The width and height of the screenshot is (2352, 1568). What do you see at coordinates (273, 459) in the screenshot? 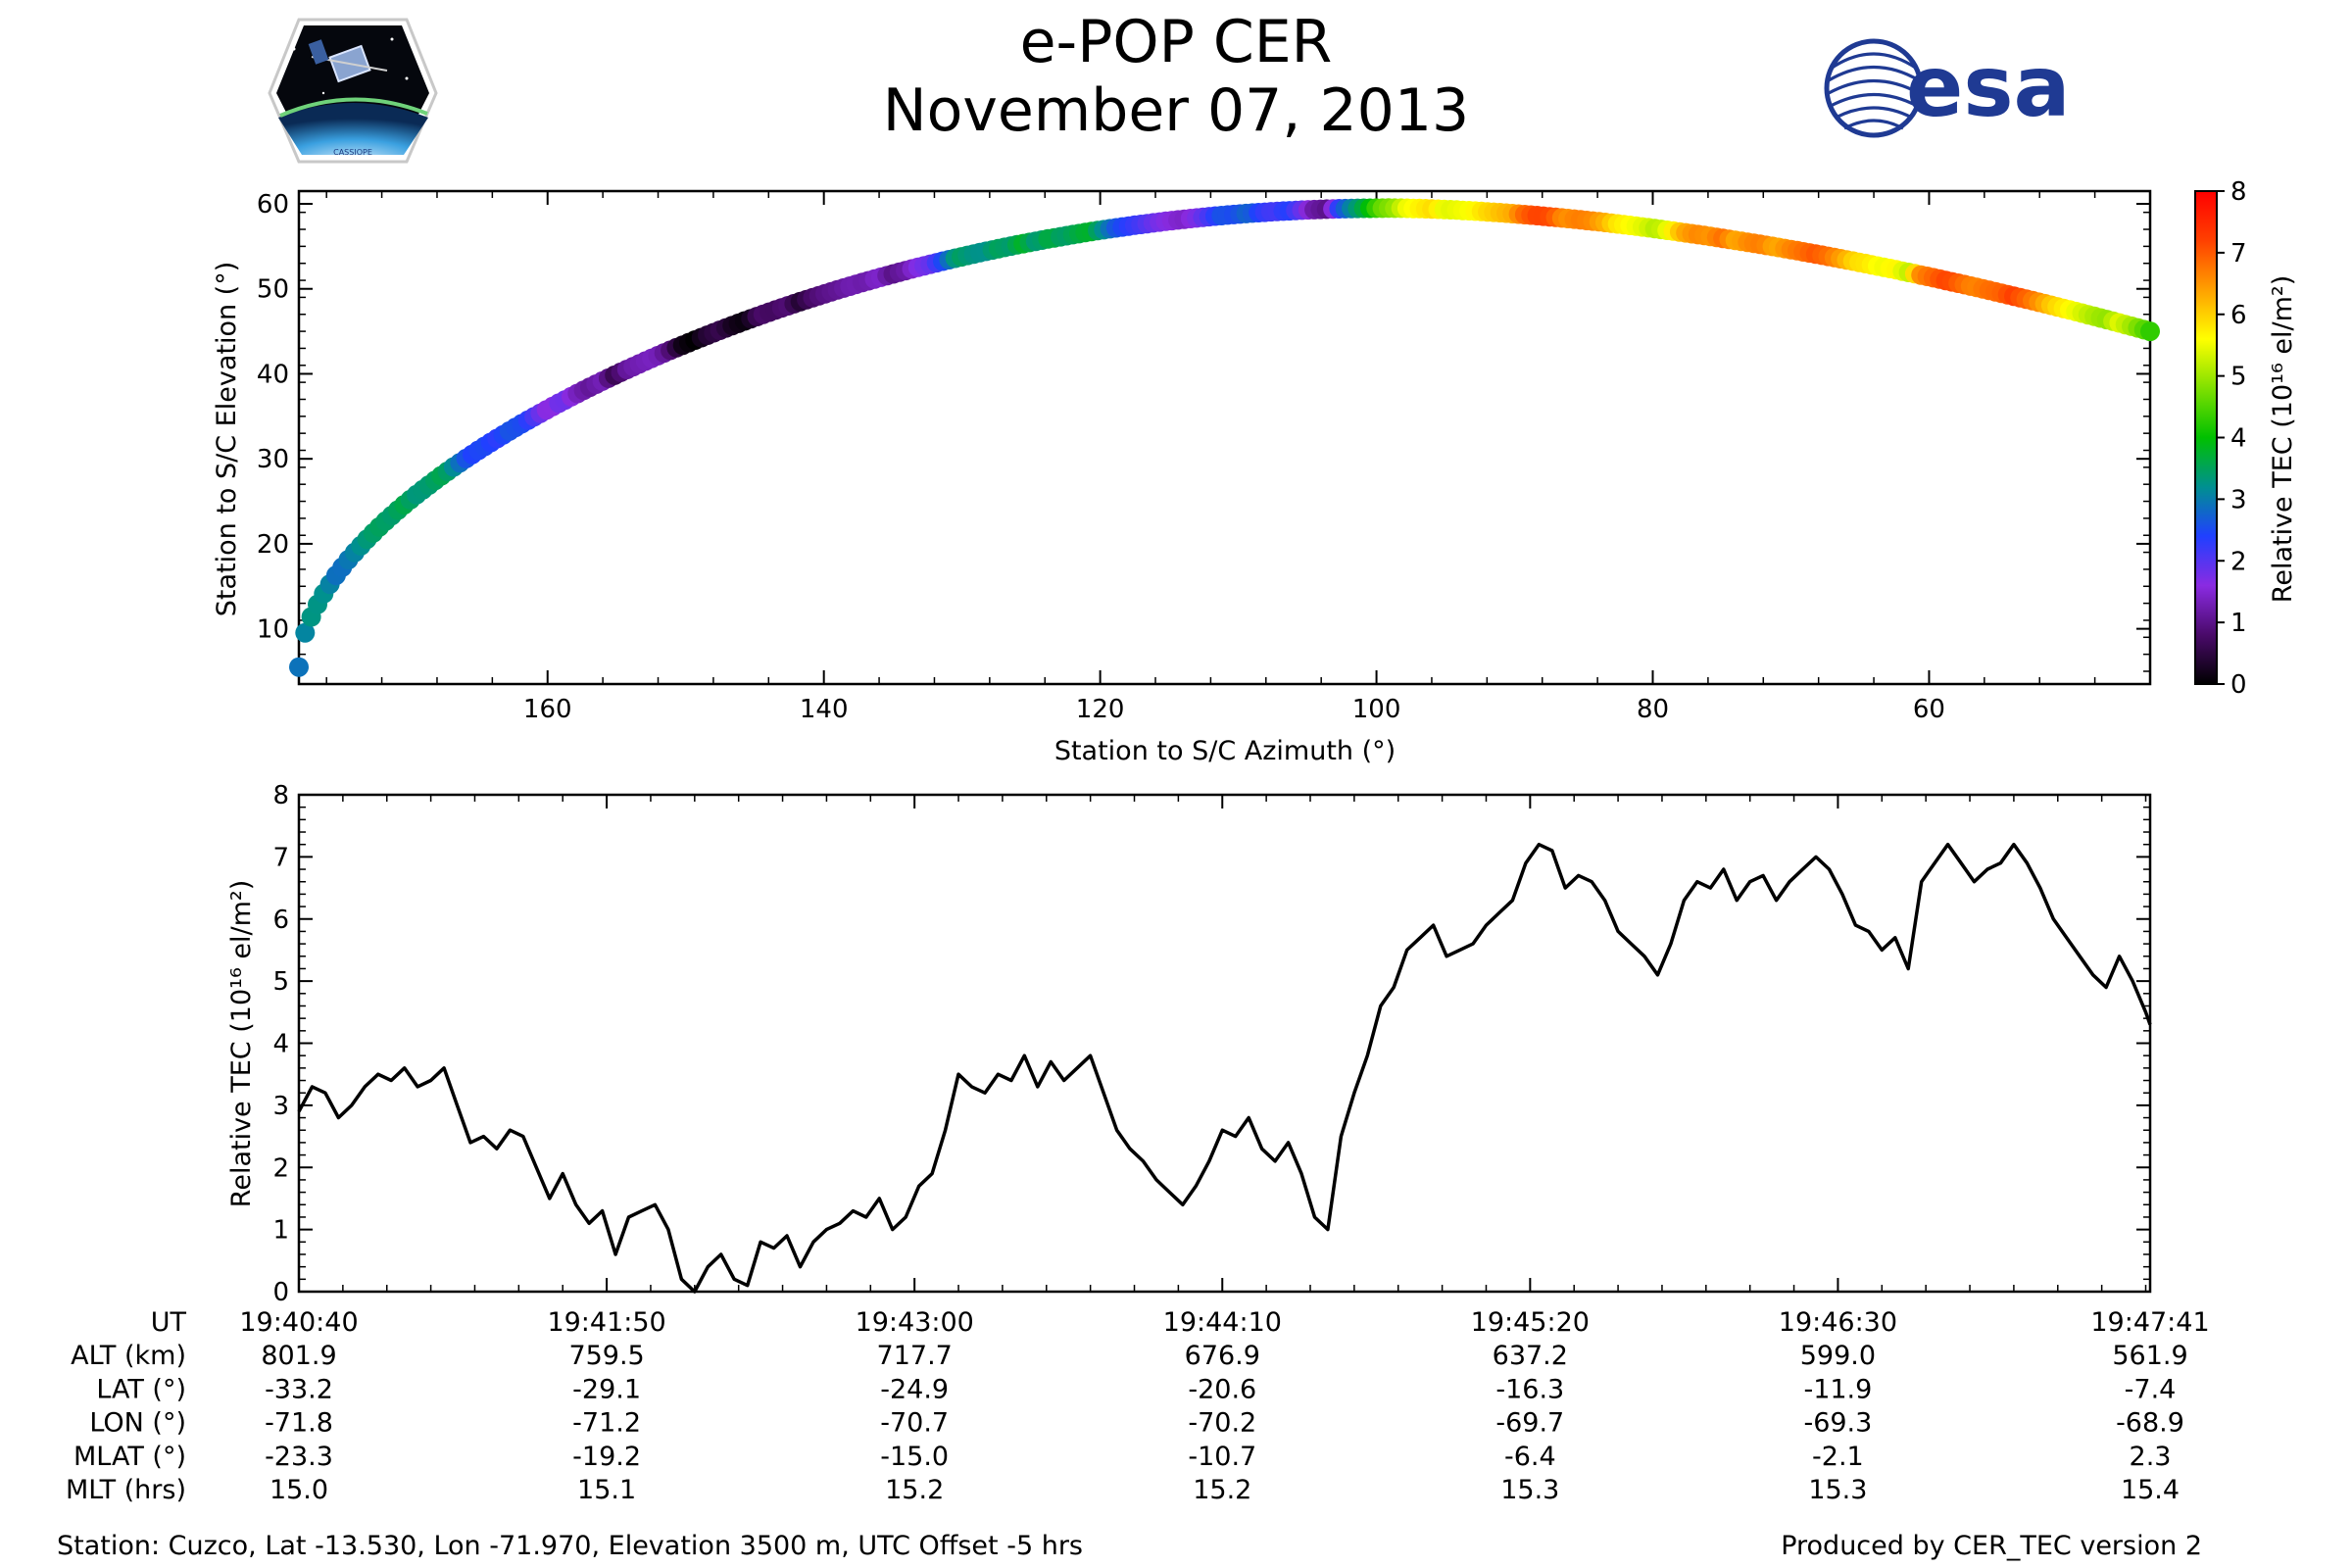
I see `y-tick-label: 30` at bounding box center [273, 459].